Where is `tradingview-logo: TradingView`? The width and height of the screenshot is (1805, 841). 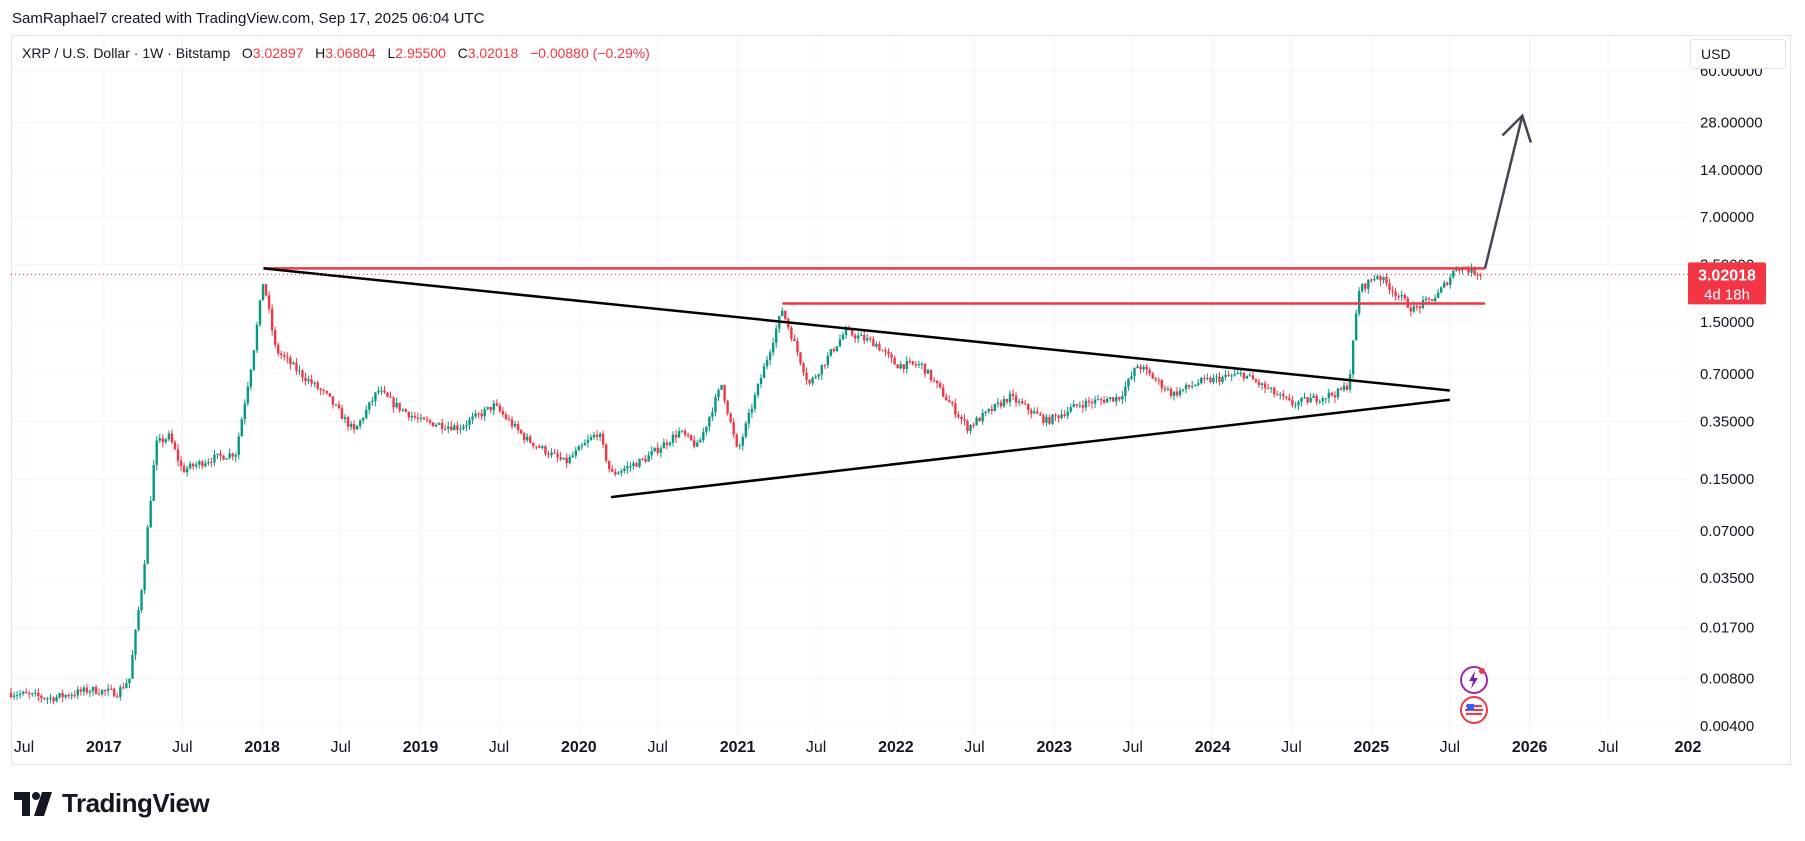 tradingview-logo: TradingView is located at coordinates (112, 803).